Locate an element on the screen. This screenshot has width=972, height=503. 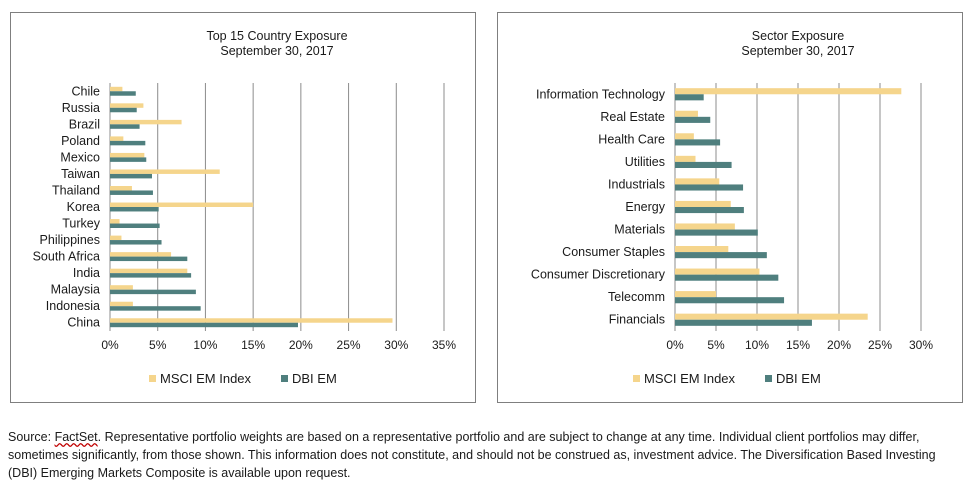
category-label: Korea is located at coordinates (83, 207).